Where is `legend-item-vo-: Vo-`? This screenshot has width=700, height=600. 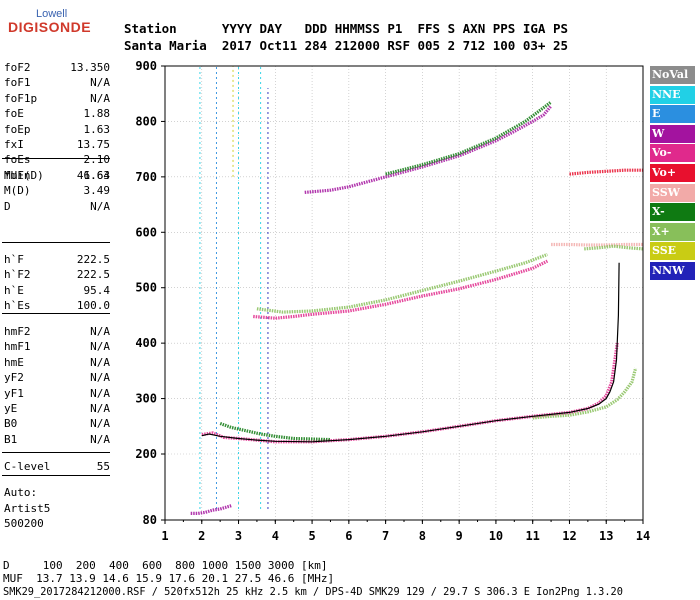 legend-item-vo-: Vo- is located at coordinates (672, 153).